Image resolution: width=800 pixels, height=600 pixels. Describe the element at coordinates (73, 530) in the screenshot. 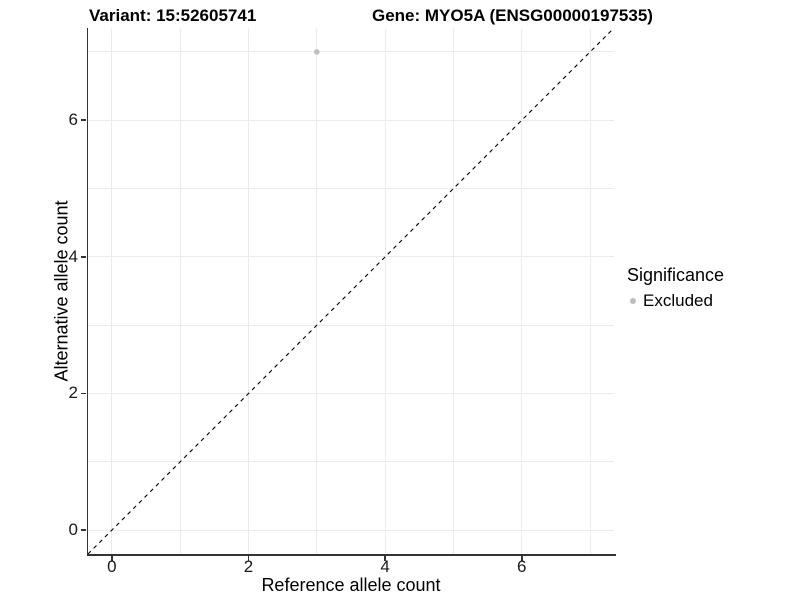

I see `y-tick-label: 0` at that location.